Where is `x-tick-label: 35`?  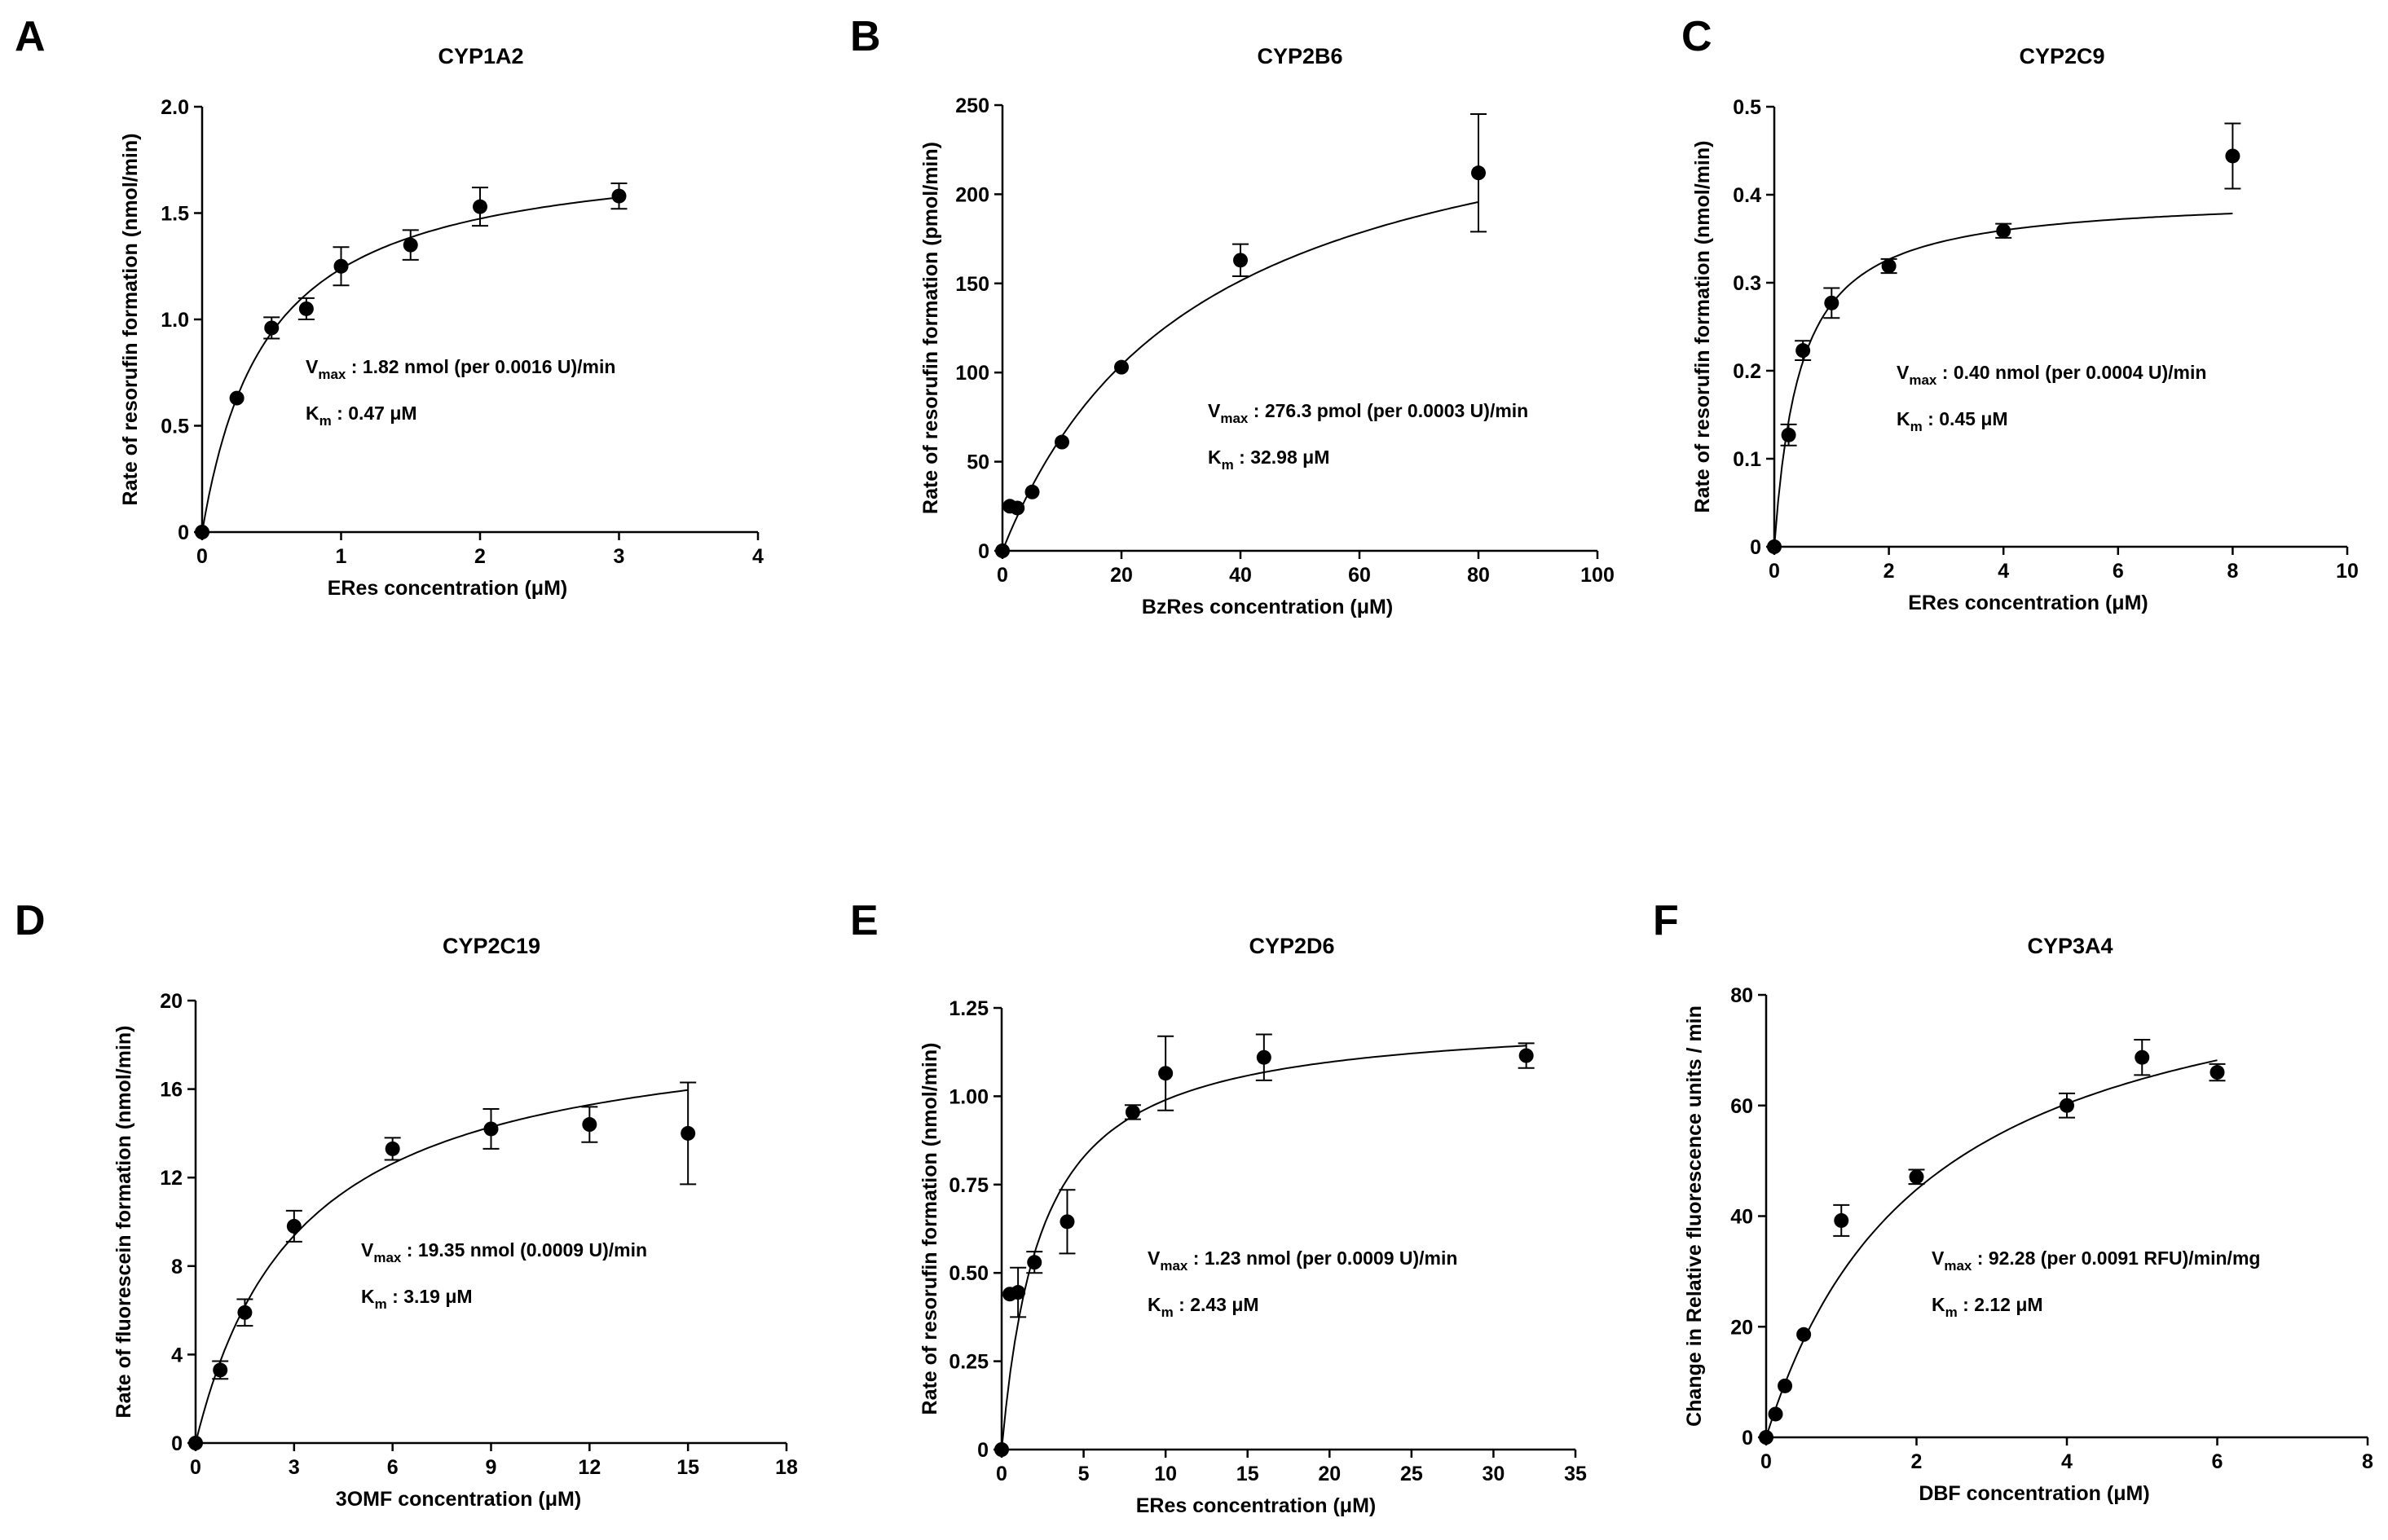
x-tick-label: 35 is located at coordinates (1575, 1474).